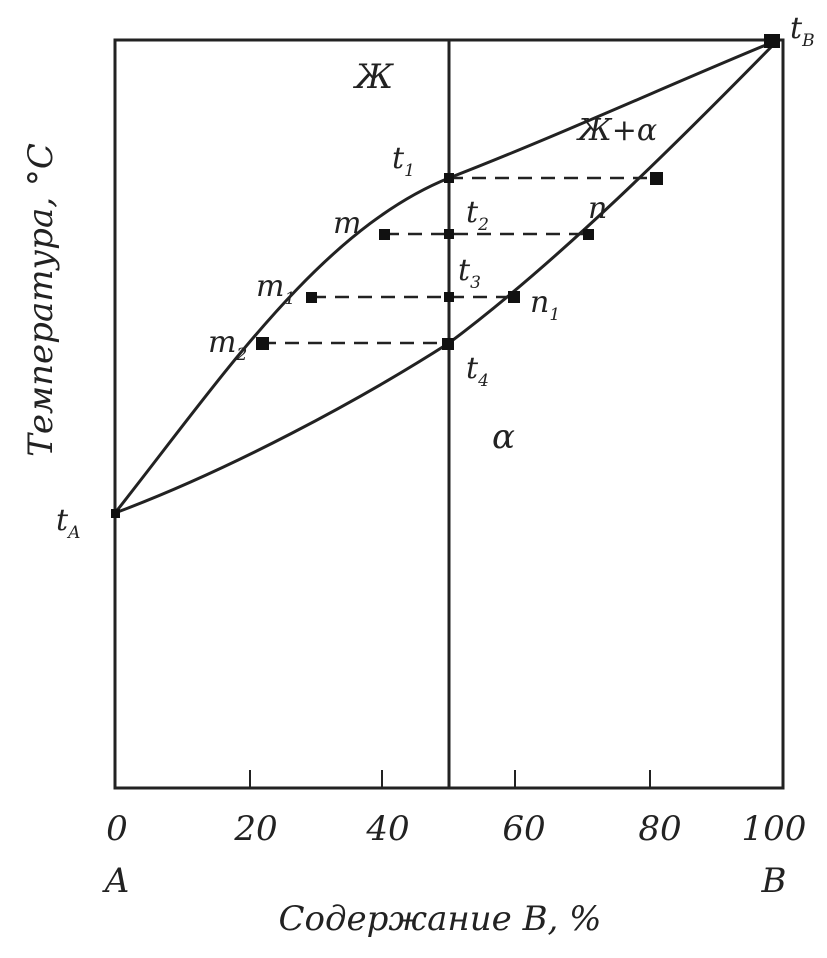 This screenshot has width=827, height=958. I want to click on label-m: m, so click(347, 223).